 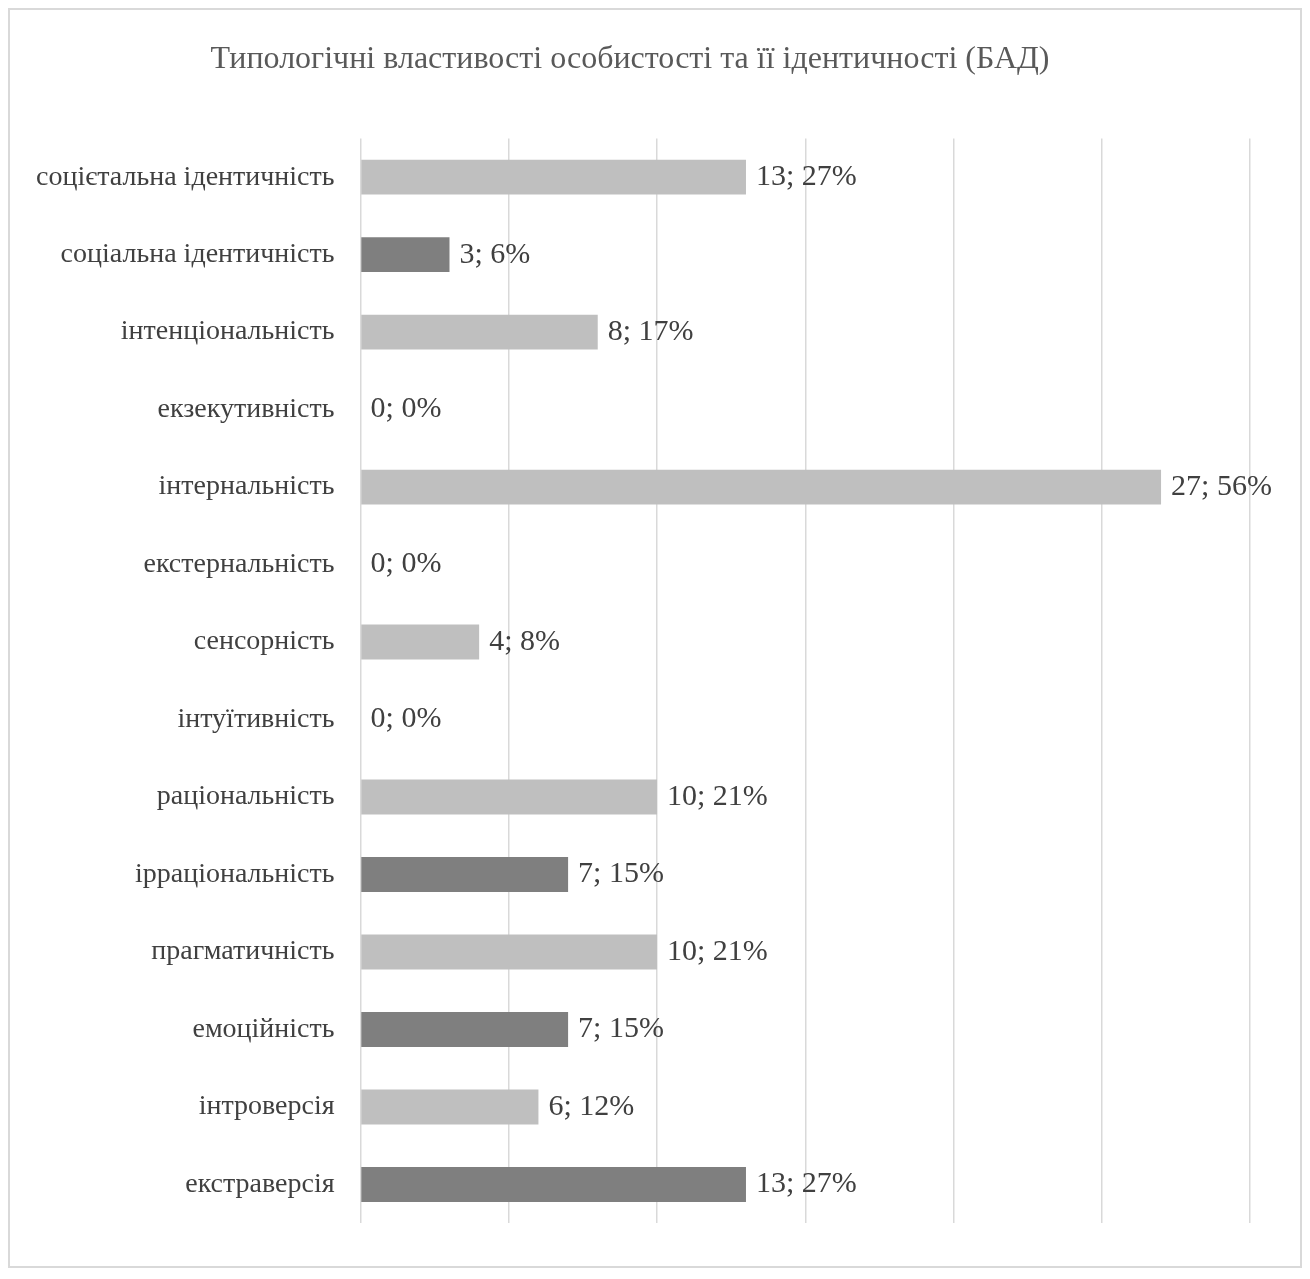 What do you see at coordinates (227, 330) in the screenshot?
I see `y-tick-label: інтенціональність` at bounding box center [227, 330].